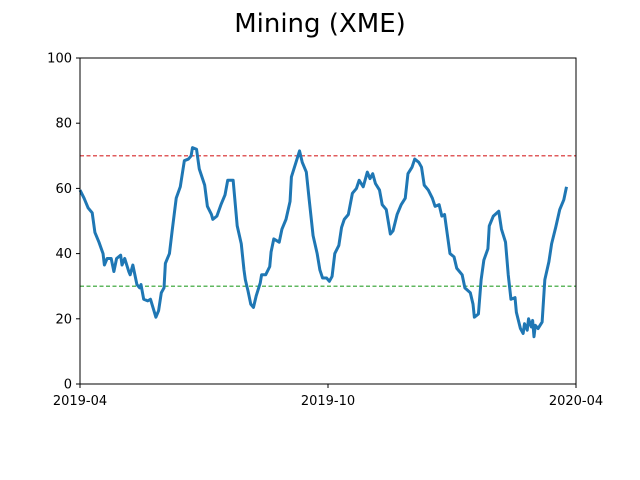  What do you see at coordinates (59, 59) in the screenshot?
I see `y-tick-label: 100` at bounding box center [59, 59].